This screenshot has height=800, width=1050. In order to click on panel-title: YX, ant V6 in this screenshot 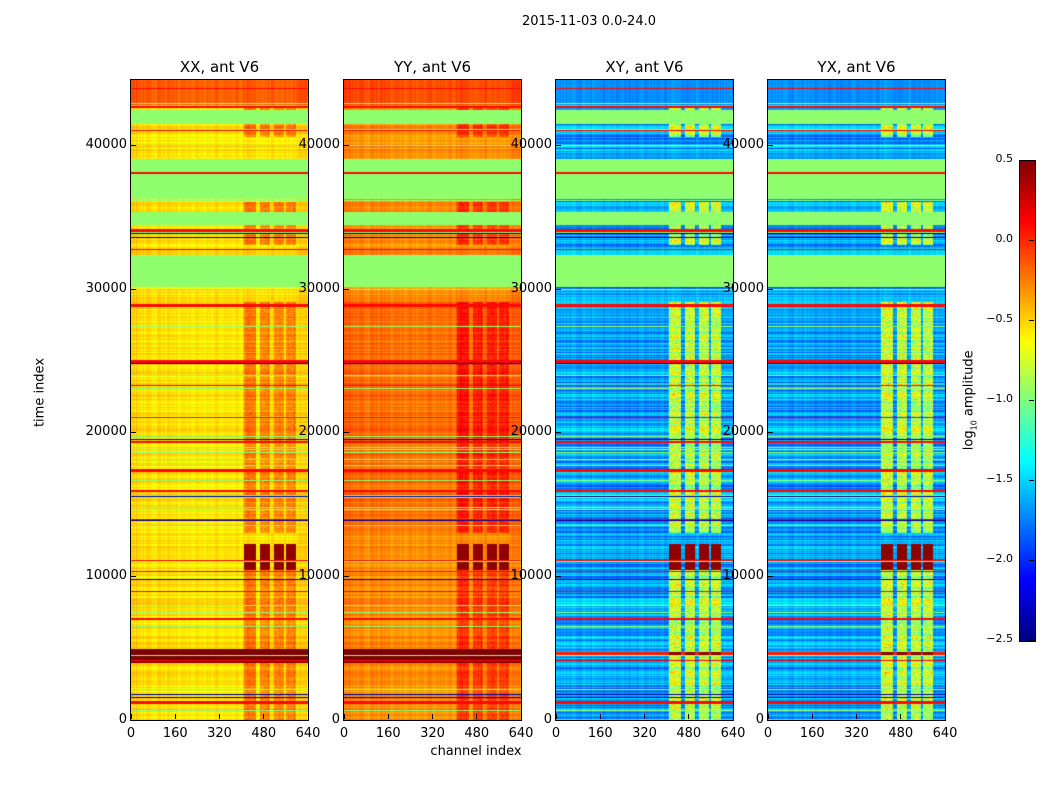, I will do `click(856, 67)`.